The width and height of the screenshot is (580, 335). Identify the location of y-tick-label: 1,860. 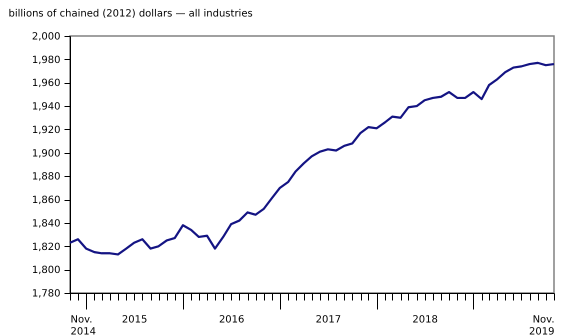
(46, 200).